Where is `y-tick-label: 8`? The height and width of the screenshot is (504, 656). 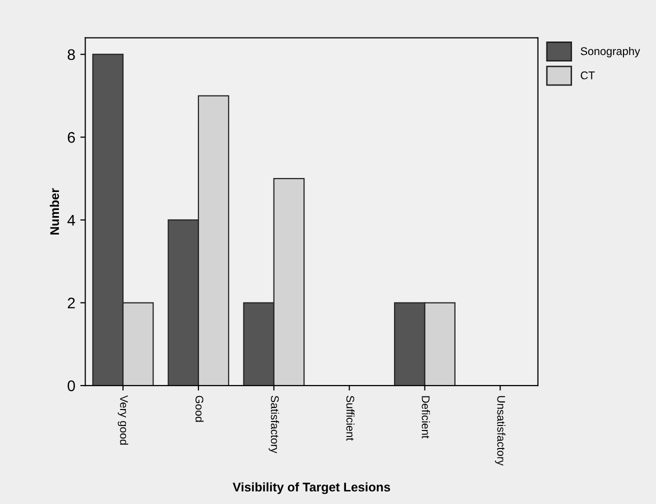
y-tick-label: 8 is located at coordinates (71, 54).